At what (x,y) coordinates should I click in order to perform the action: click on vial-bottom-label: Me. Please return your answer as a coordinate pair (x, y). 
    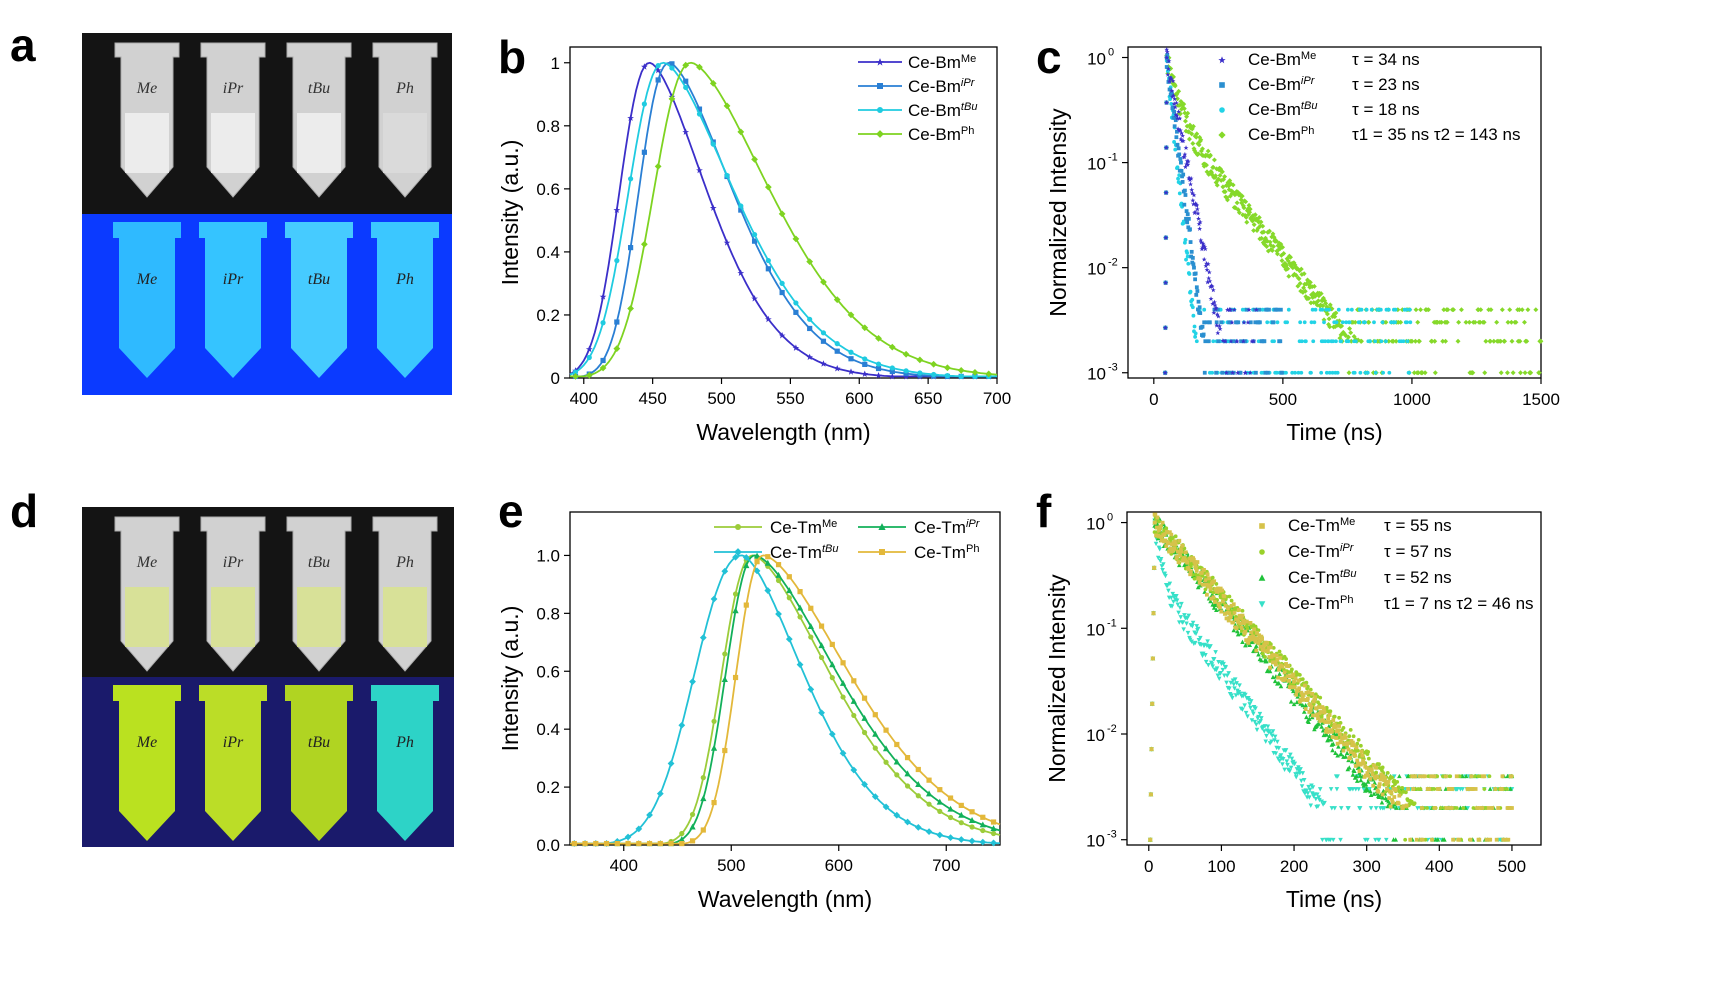
    Looking at the image, I should click on (146, 742).